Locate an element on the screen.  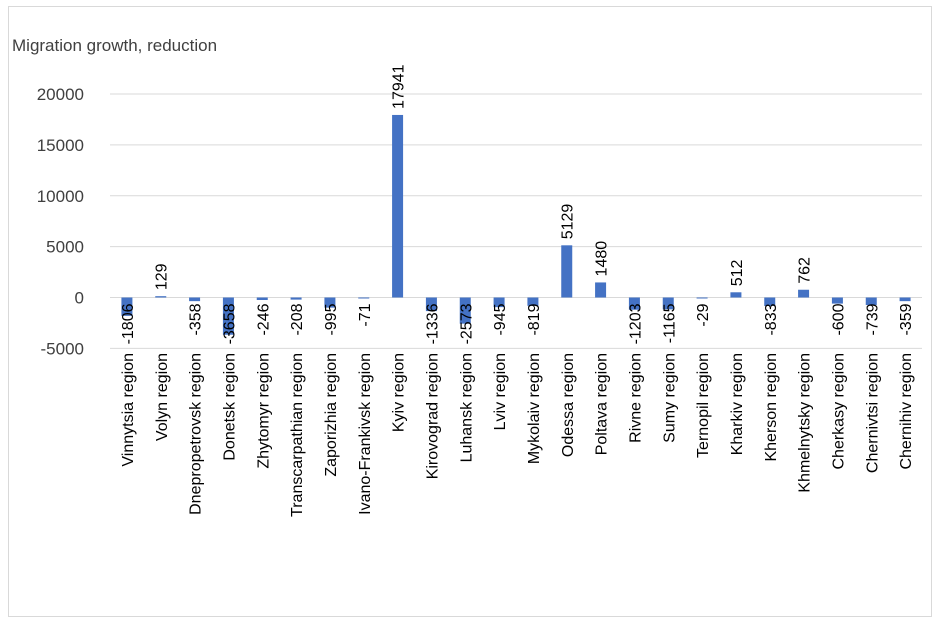
category-label: Ternopil region is located at coordinates (703, 405).